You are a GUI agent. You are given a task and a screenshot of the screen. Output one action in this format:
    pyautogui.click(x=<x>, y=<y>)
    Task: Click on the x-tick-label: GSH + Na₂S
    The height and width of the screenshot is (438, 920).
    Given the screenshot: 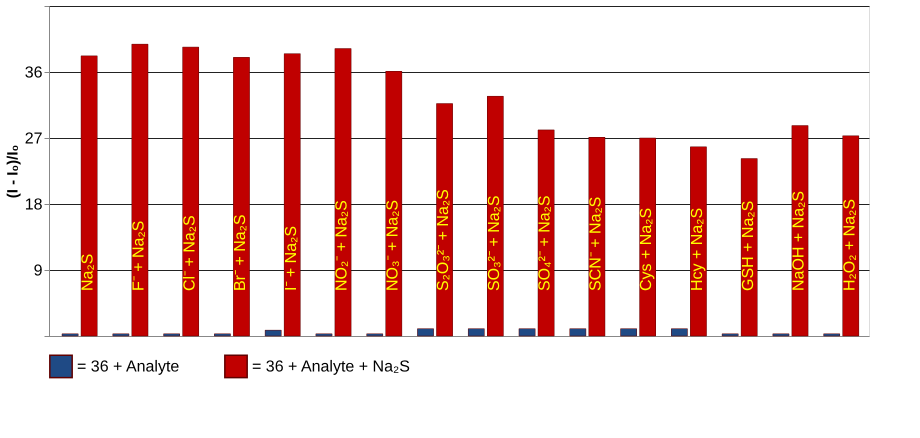 What is the action you would take?
    pyautogui.click(x=748, y=245)
    